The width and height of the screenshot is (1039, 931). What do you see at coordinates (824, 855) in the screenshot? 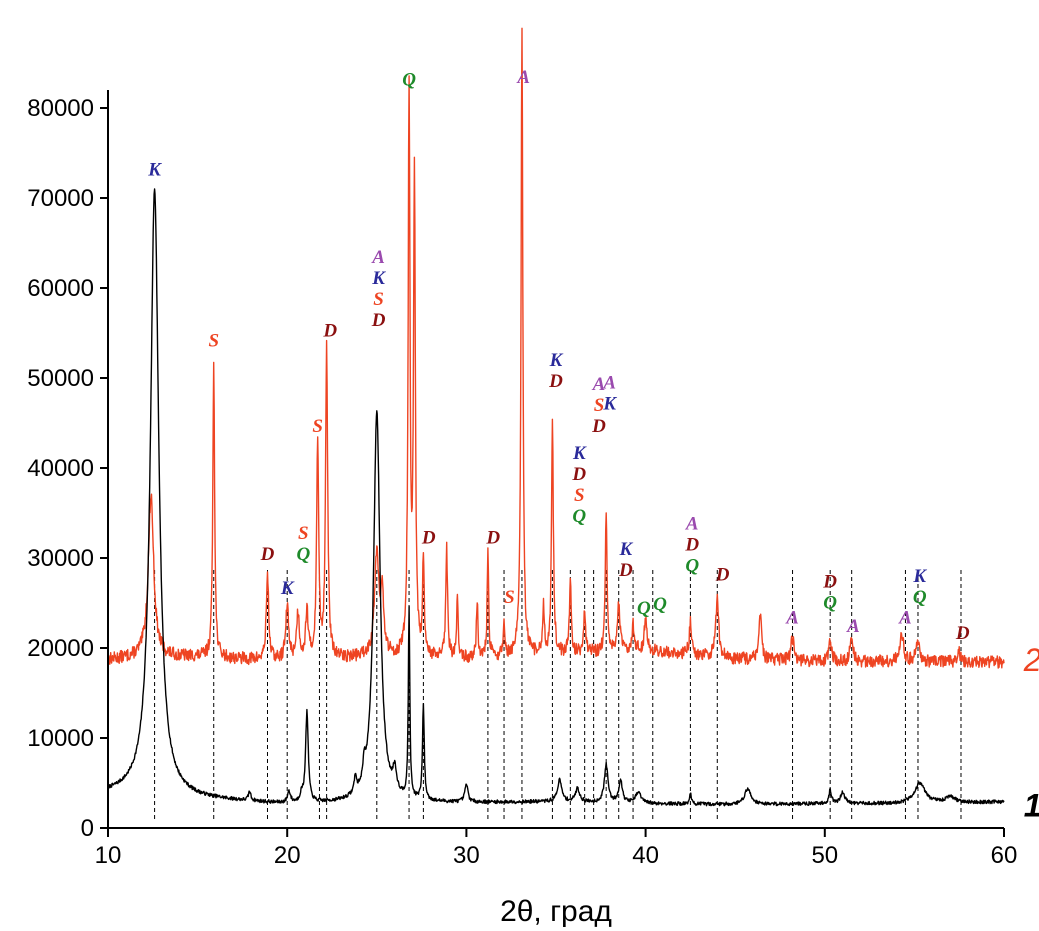
I see `x-tick-label: 50` at bounding box center [824, 855].